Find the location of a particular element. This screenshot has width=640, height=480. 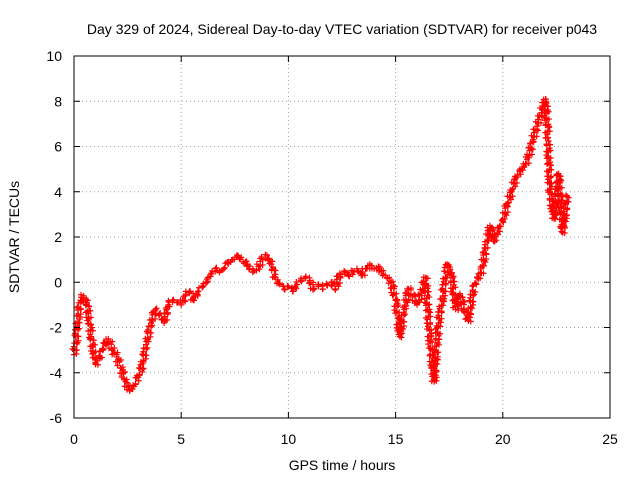

y-tick-label: -2 is located at coordinates (56, 328).